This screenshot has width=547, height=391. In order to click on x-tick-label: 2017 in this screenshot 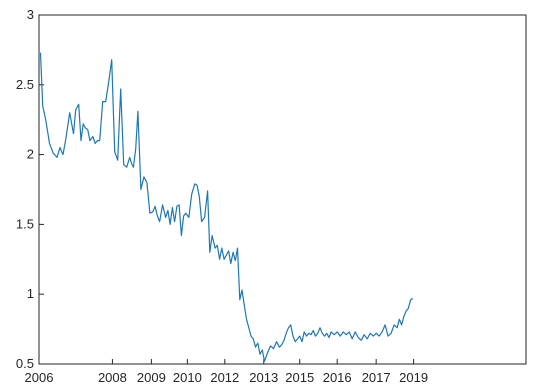, I will do `click(376, 377)`.